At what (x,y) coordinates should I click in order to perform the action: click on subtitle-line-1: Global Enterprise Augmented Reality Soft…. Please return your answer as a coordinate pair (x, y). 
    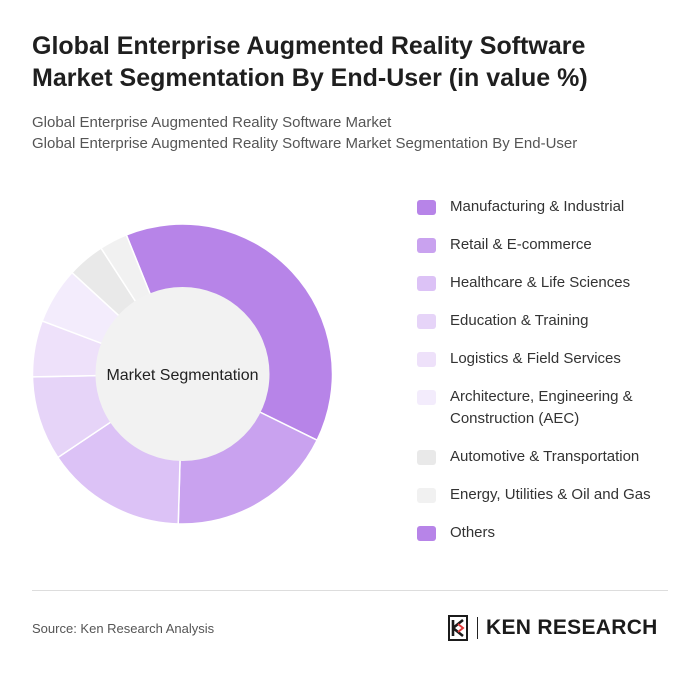
    Looking at the image, I should click on (212, 122).